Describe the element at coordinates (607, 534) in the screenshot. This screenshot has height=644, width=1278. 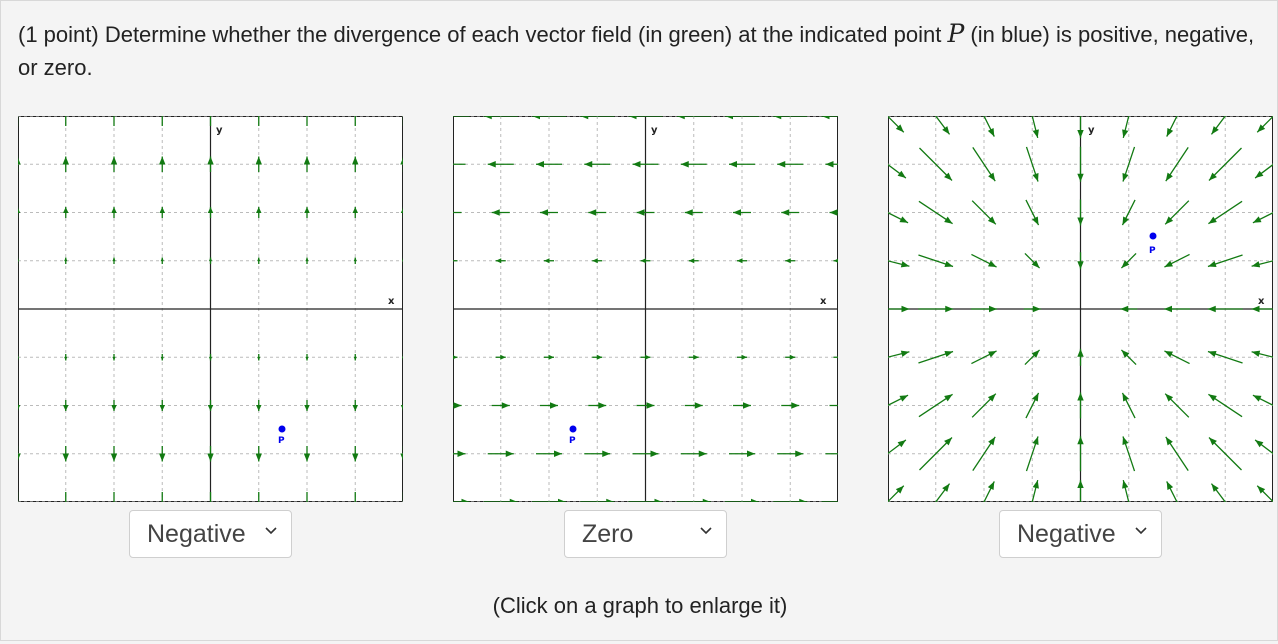
I see `selected-value: Zero` at that location.